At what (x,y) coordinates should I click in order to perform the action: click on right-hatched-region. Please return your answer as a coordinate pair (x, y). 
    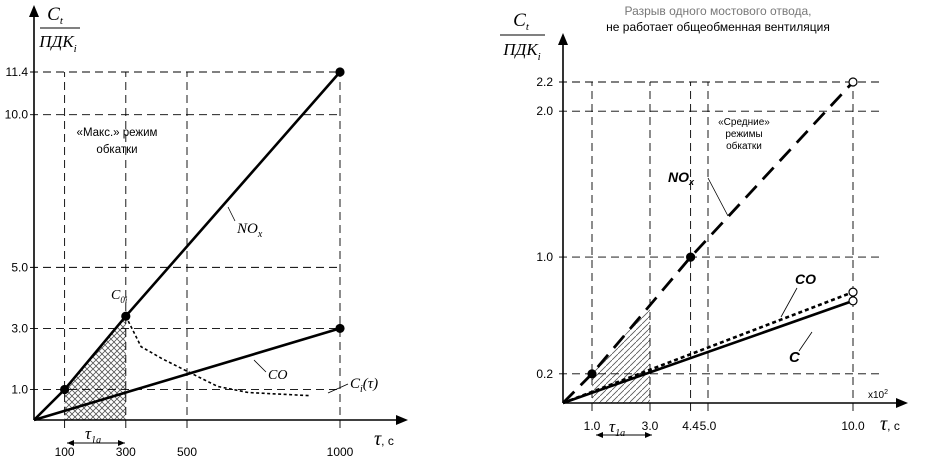
    Looking at the image, I should click on (621, 354).